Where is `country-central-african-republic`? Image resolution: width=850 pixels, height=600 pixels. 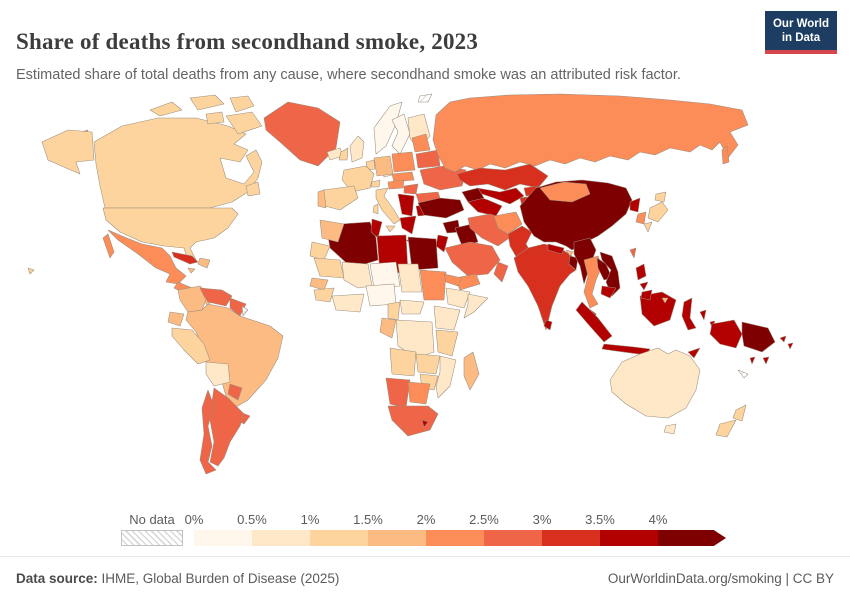
country-central-african-republic is located at coordinates (412, 307).